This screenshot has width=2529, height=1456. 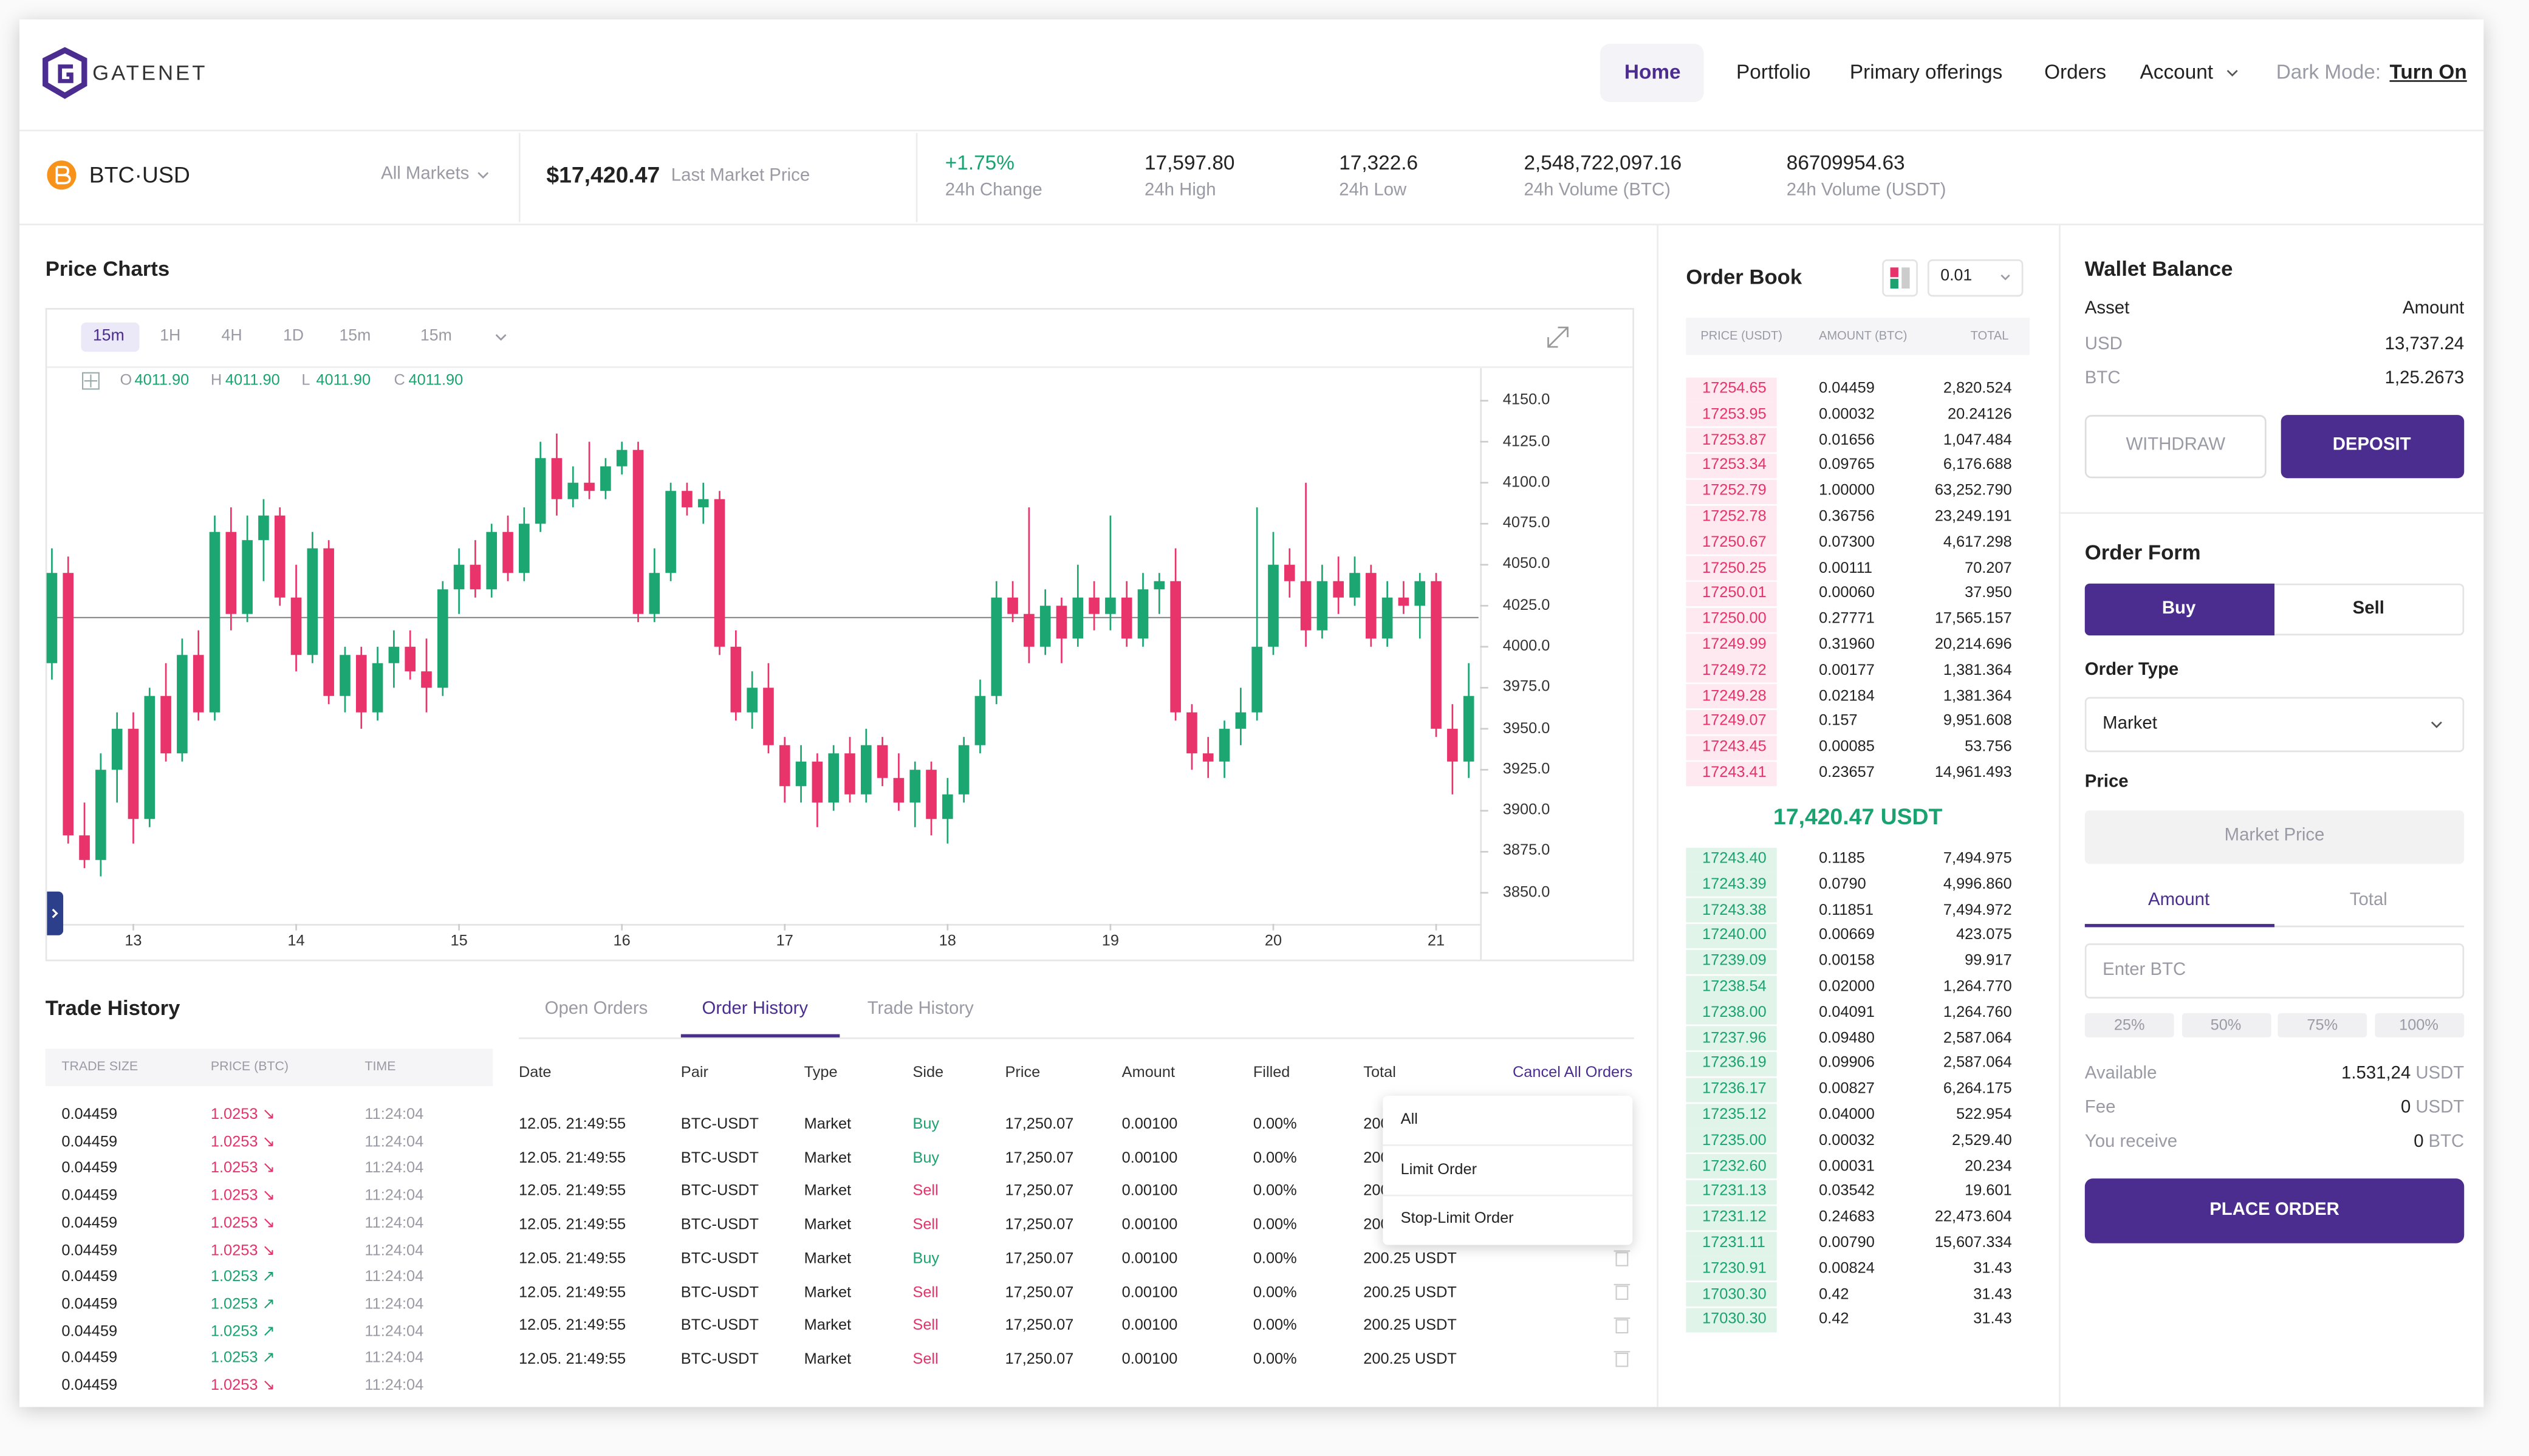 I want to click on book-amount: 0.01656, so click(x=1847, y=440).